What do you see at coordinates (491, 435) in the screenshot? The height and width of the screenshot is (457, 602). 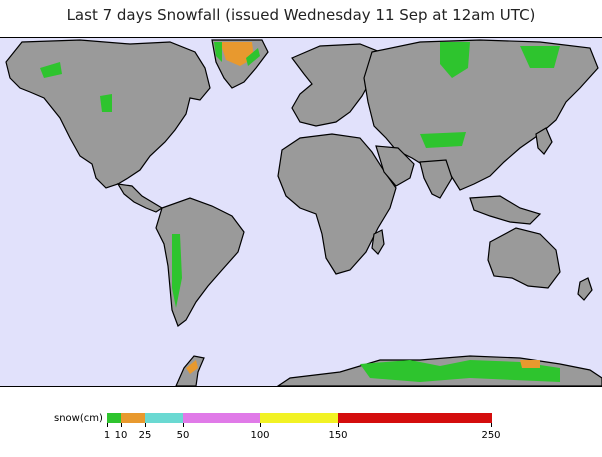 I see `legend-tick-label: 250` at bounding box center [491, 435].